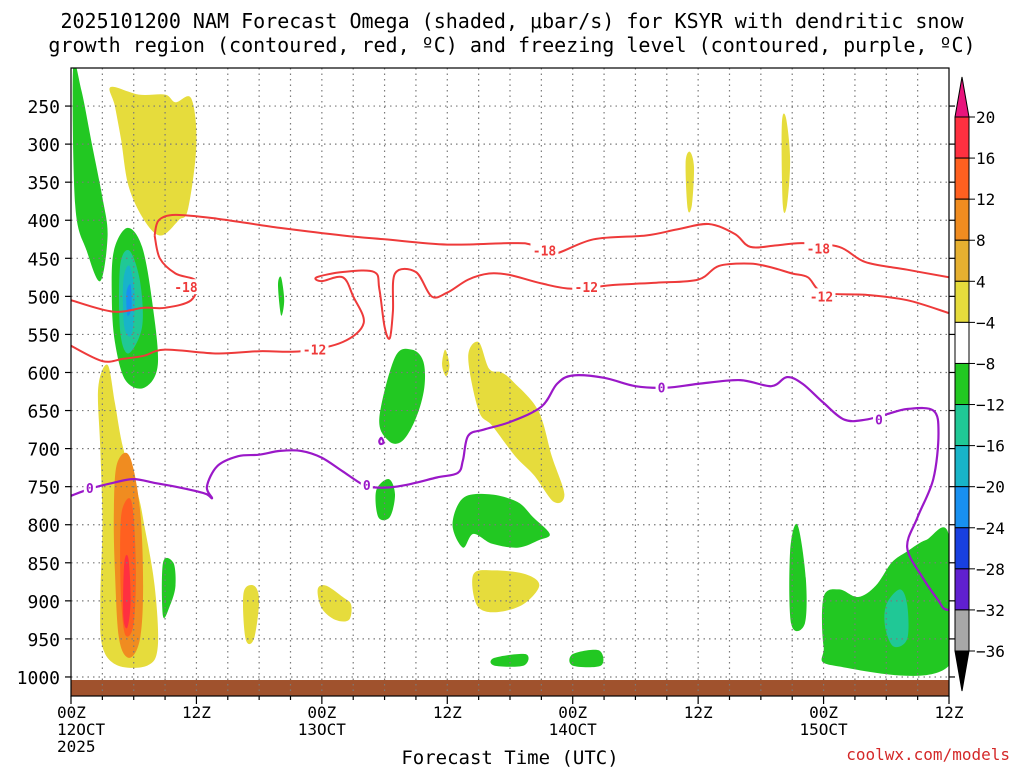  What do you see at coordinates (985, 199) in the screenshot?
I see `colorbar-label-2: 12` at bounding box center [985, 199].